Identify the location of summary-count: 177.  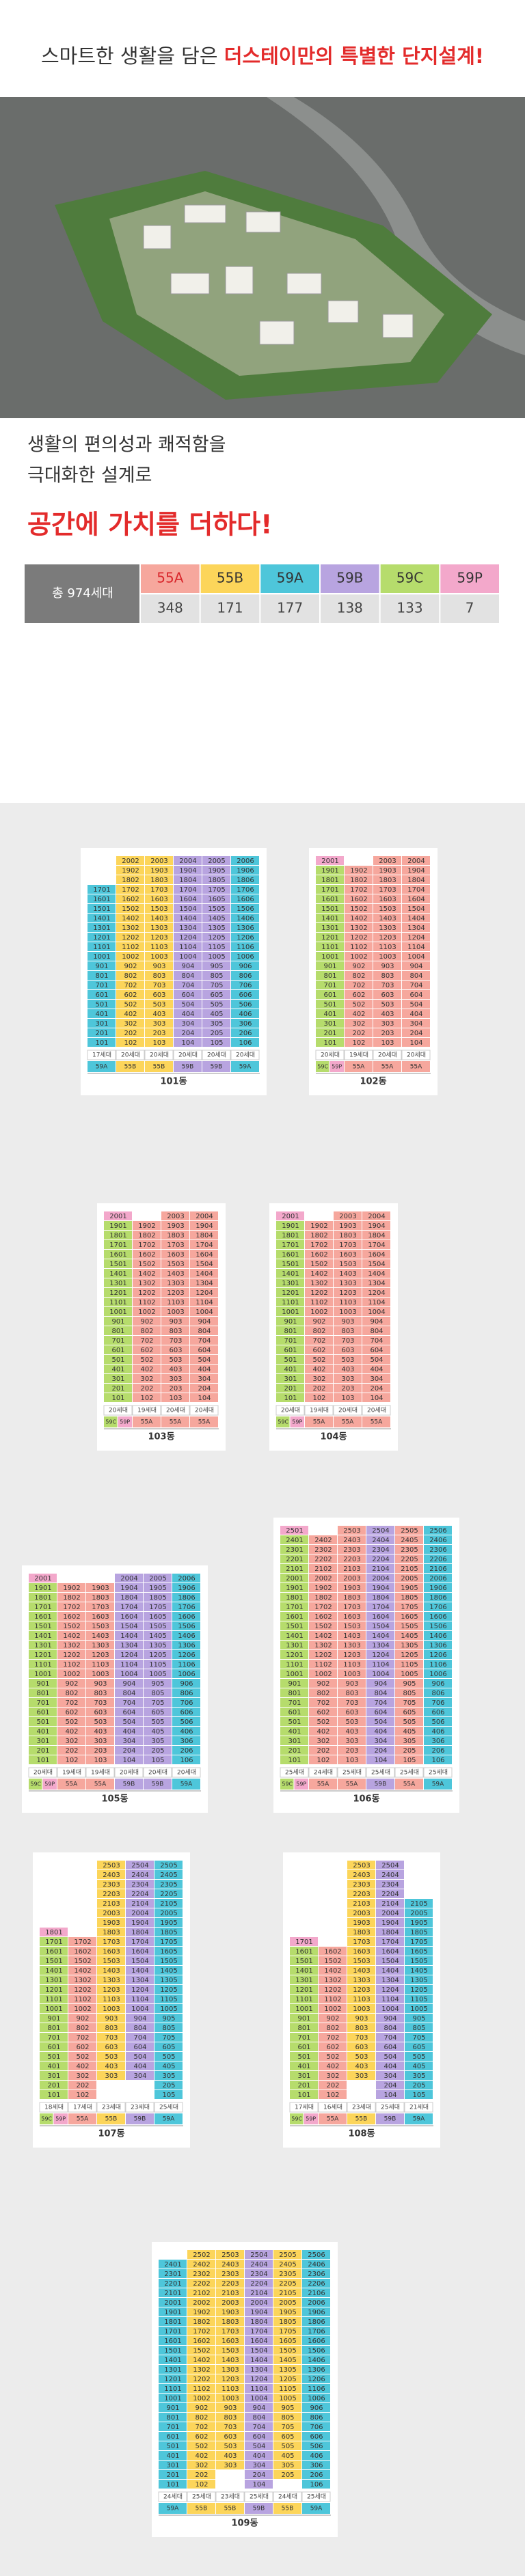
(290, 608).